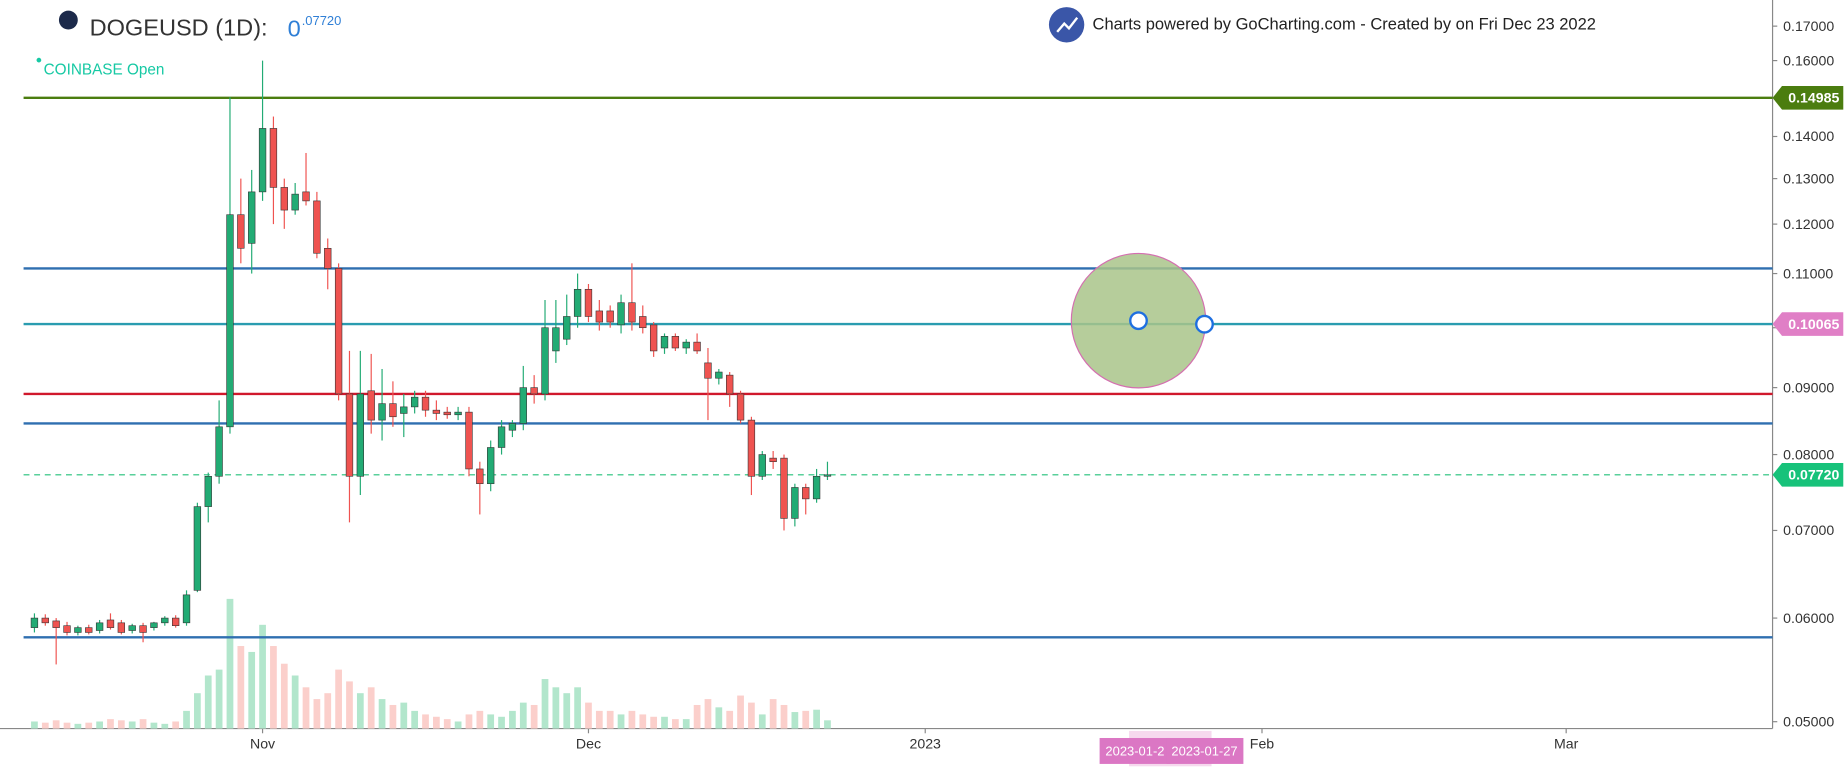 This screenshot has height=776, width=1848. Describe the element at coordinates (1808, 387) in the screenshot. I see `y-tick-label: 0.09000` at that location.